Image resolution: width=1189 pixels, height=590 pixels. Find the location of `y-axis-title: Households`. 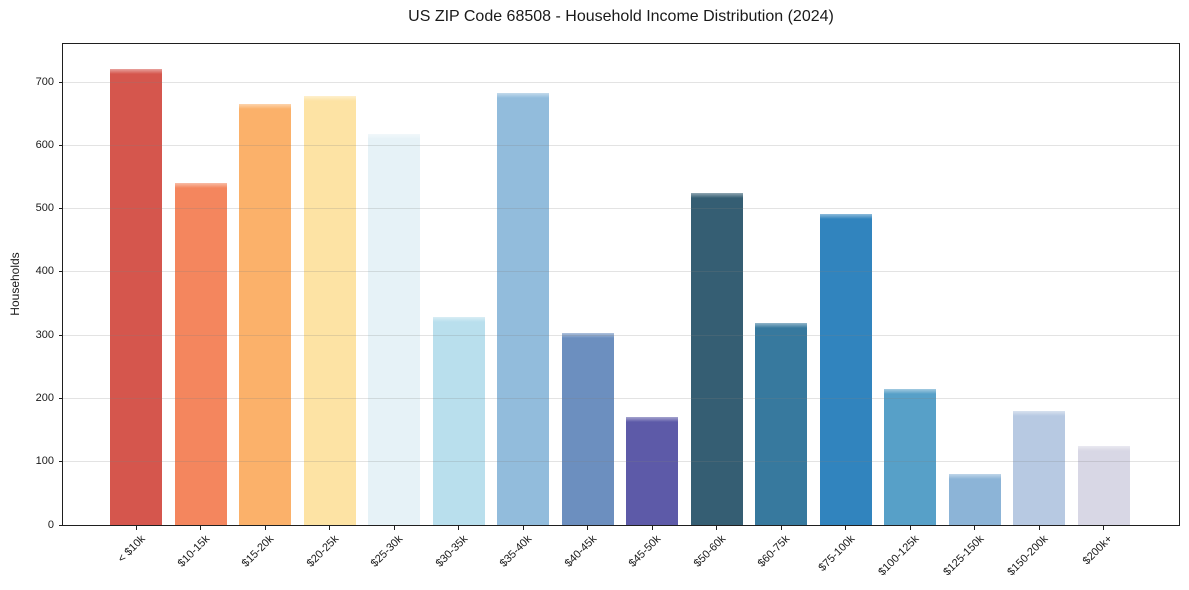

y-axis-title: Households is located at coordinates (15, 284).